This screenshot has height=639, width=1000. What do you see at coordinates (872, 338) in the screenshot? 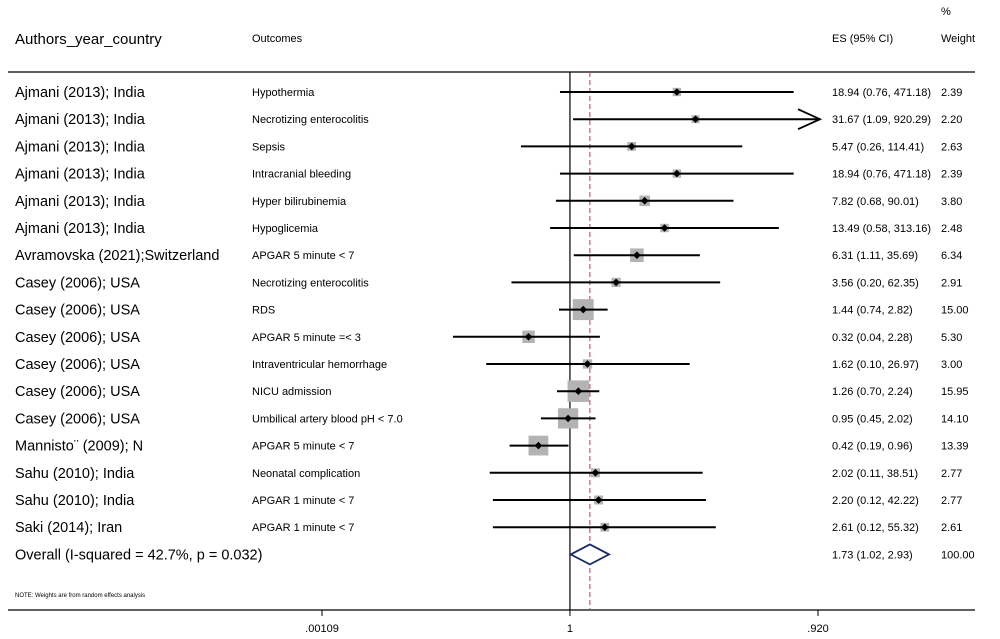
I see `es-ci-value: 0.32 (0.04, 2.28)` at bounding box center [872, 338].